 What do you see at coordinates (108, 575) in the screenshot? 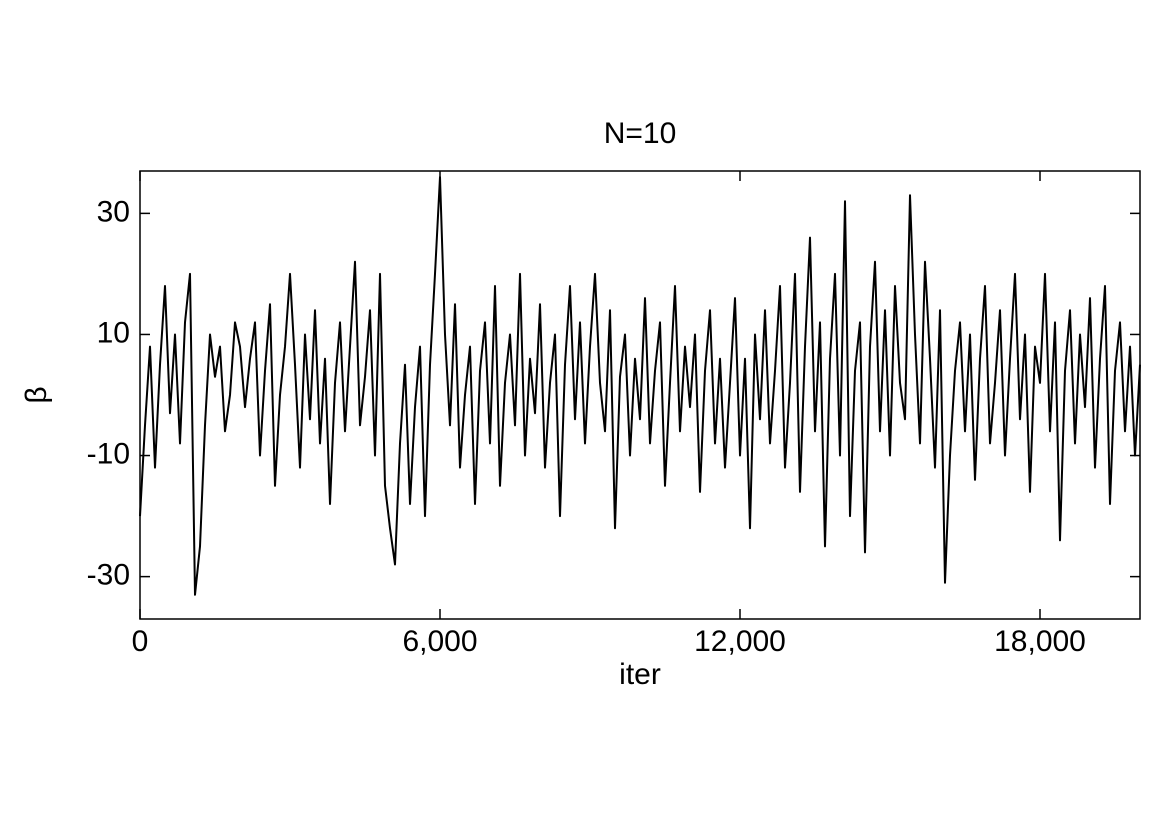
I see `y-tick-label: -30` at bounding box center [108, 575].